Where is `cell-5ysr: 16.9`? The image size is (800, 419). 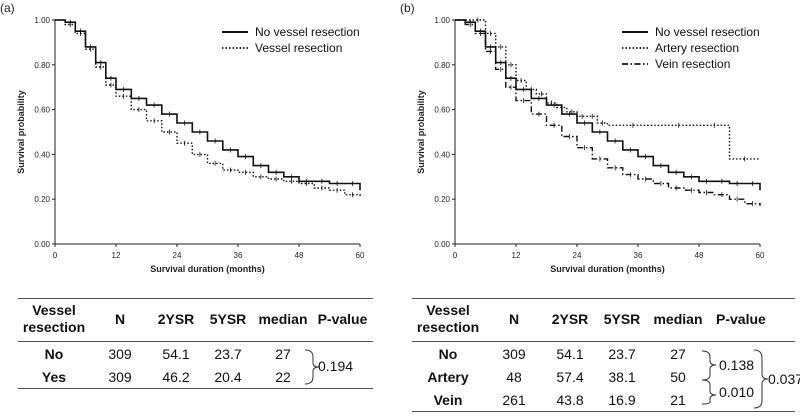
cell-5ysr: 16.9 is located at coordinates (622, 399).